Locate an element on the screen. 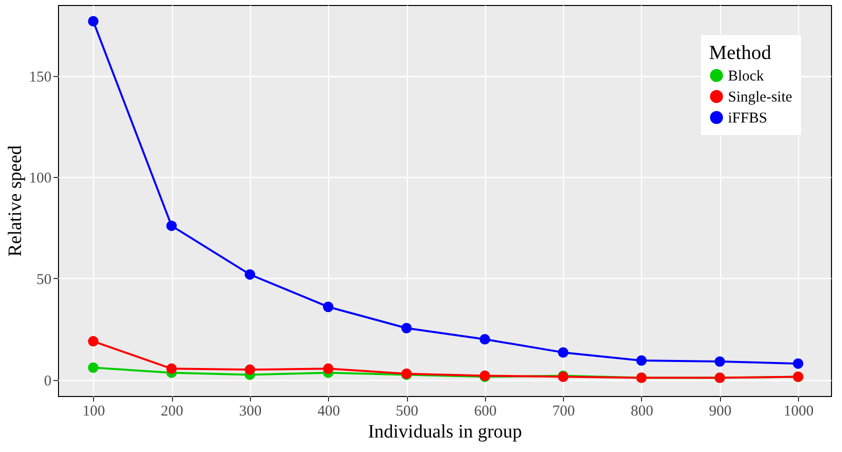  x-tick-label: 800 is located at coordinates (642, 412).